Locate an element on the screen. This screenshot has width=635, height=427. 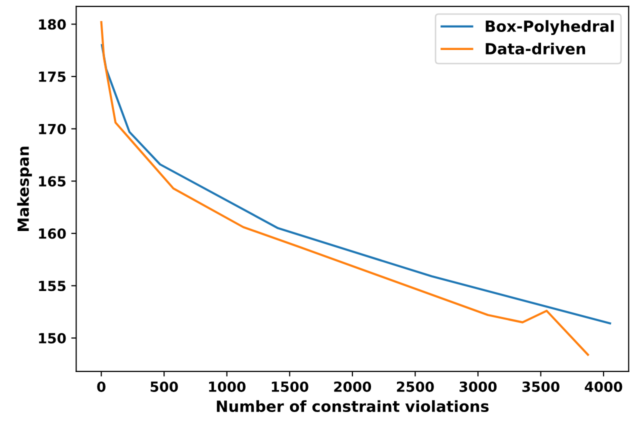
y-axis-title: Makespan is located at coordinates (24, 188).